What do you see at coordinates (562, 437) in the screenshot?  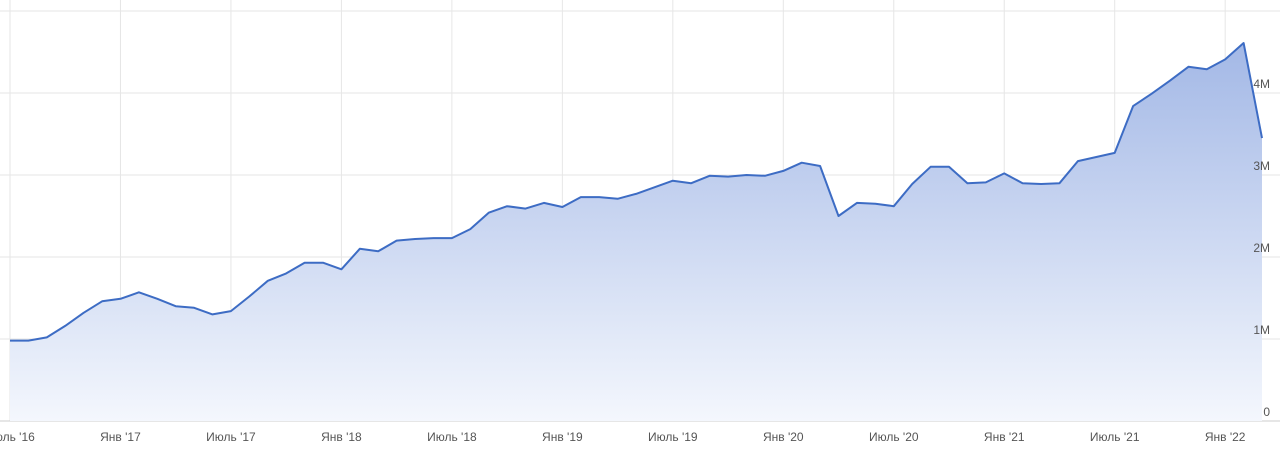 I see `x-tick-label: Янв '19` at bounding box center [562, 437].